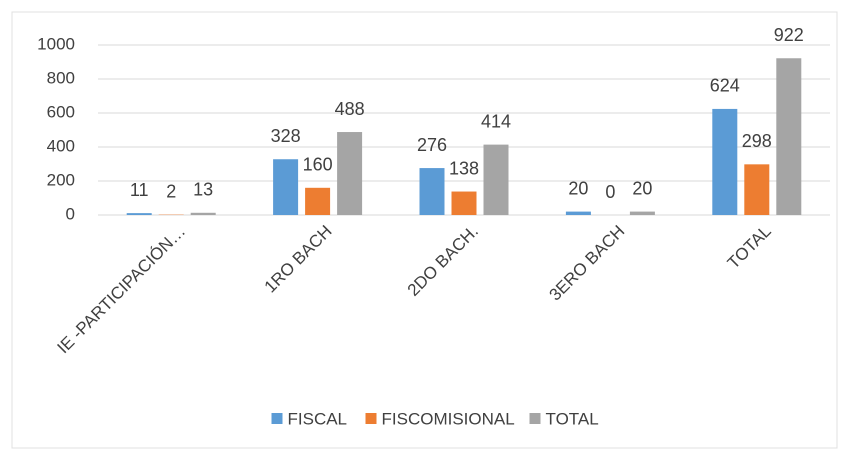  Describe the element at coordinates (610, 192) in the screenshot. I see `data-label: 0` at that location.